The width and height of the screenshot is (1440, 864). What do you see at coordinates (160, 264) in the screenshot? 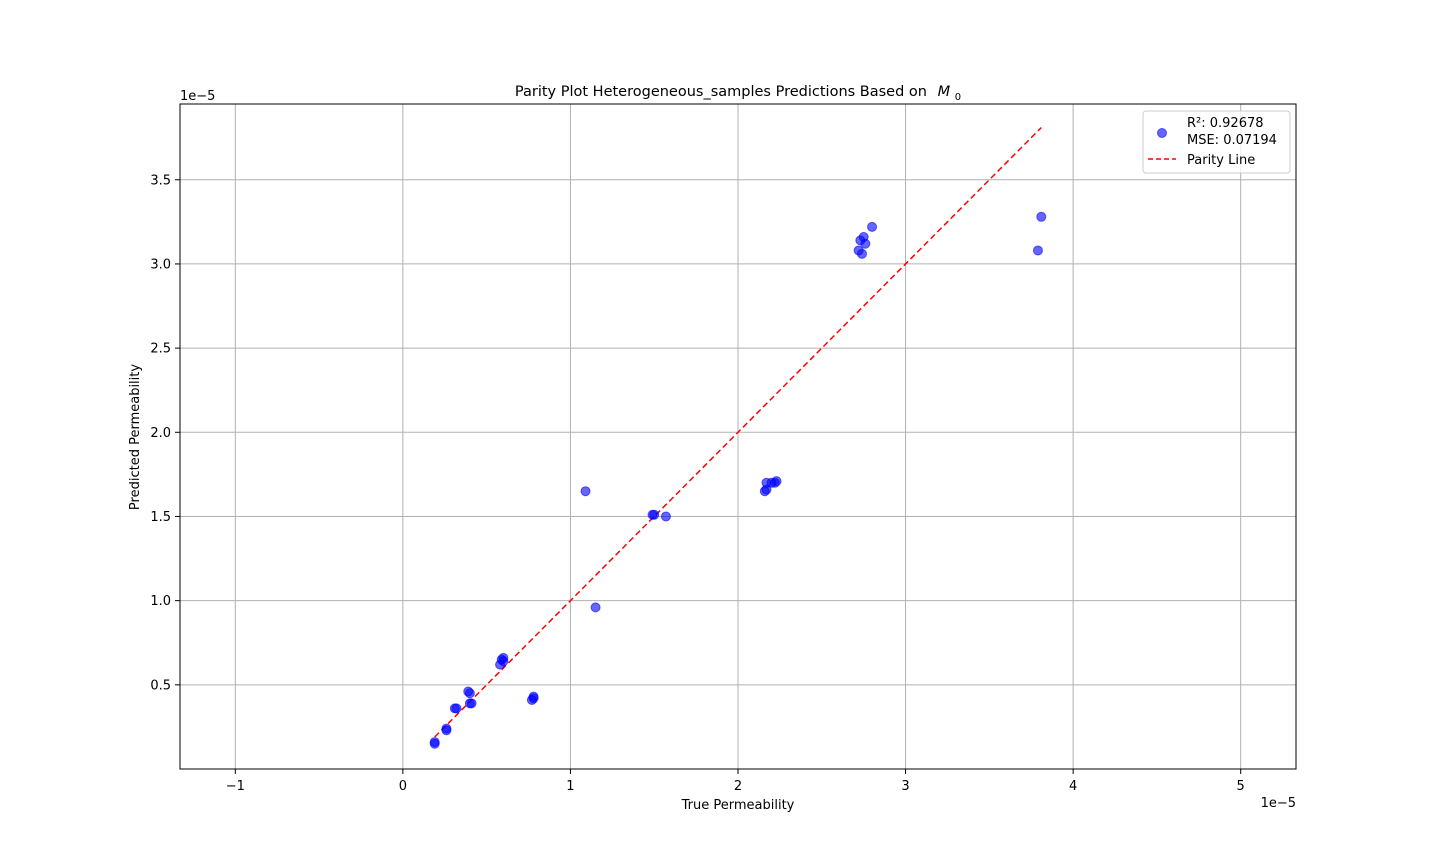
I see `y-tick-label: 3.0` at bounding box center [160, 264].